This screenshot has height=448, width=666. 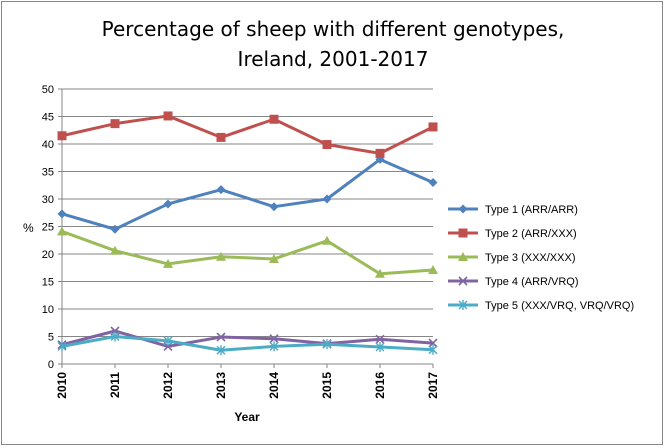 I want to click on y-tick-label: 0, so click(x=51, y=365).